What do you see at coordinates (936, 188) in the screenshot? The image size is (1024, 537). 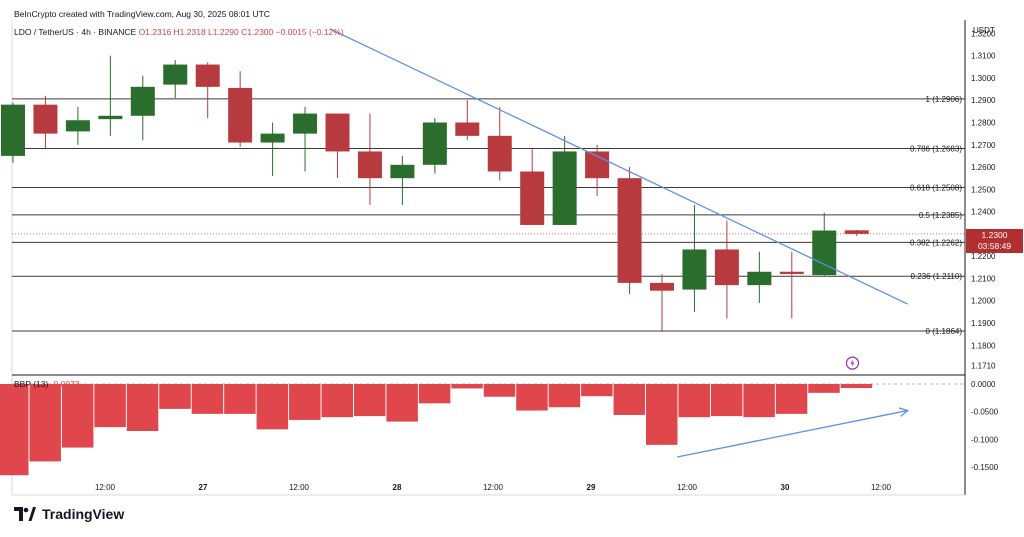 I see `fib-level-label: 0.618 (1.2508)` at bounding box center [936, 188].